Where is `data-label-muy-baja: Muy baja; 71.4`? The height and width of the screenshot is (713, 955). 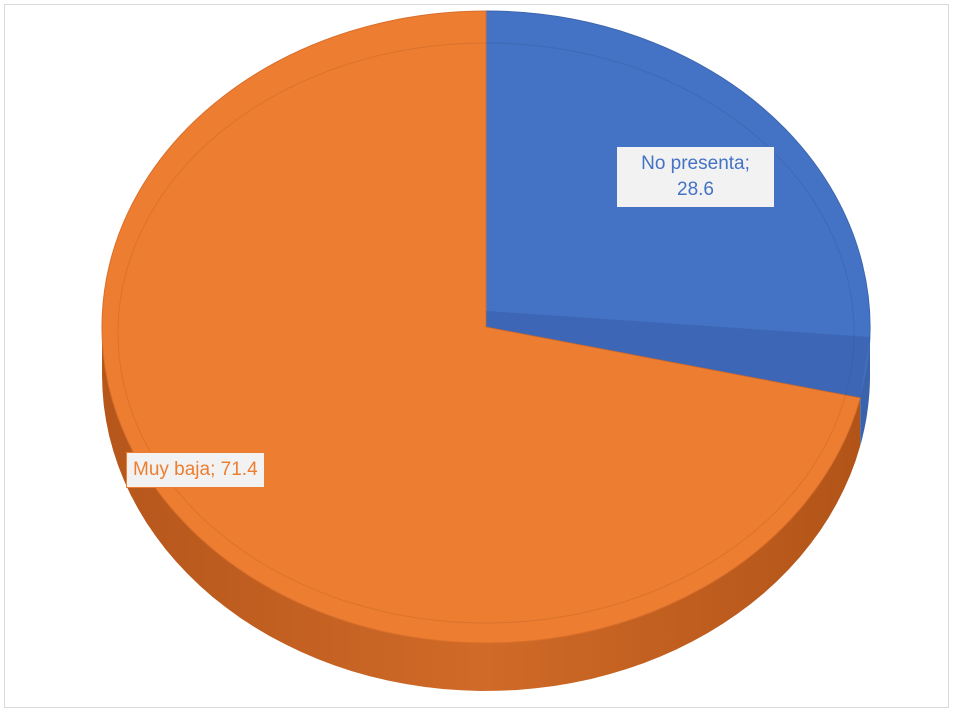 data-label-muy-baja: Muy baja; 71.4 is located at coordinates (195, 470).